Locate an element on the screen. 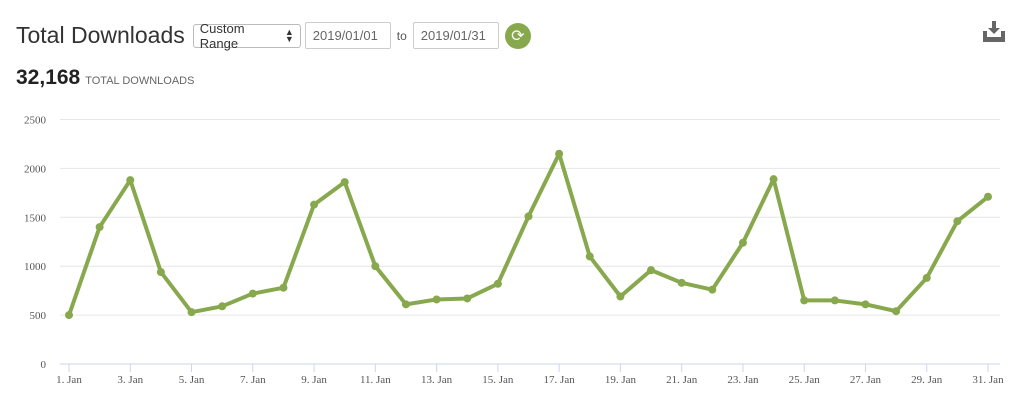  x-tick-label: 25. Jan is located at coordinates (805, 380).